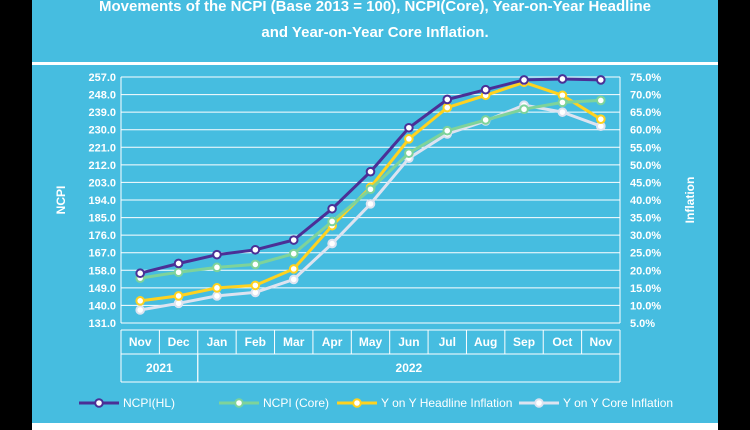 This screenshot has width=750, height=430. What do you see at coordinates (102, 254) in the screenshot?
I see `left-tick-label: 167.0` at bounding box center [102, 254].